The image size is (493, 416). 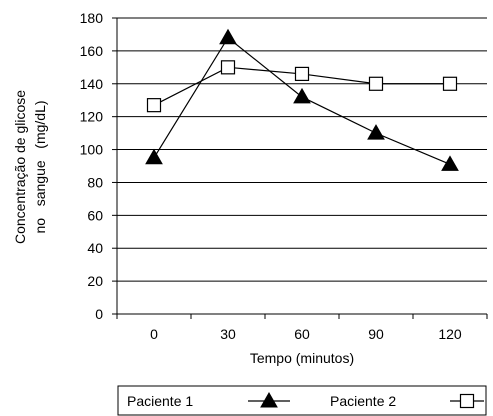 I want to click on legend-label-series-1: Paciente 1, so click(x=160, y=401).